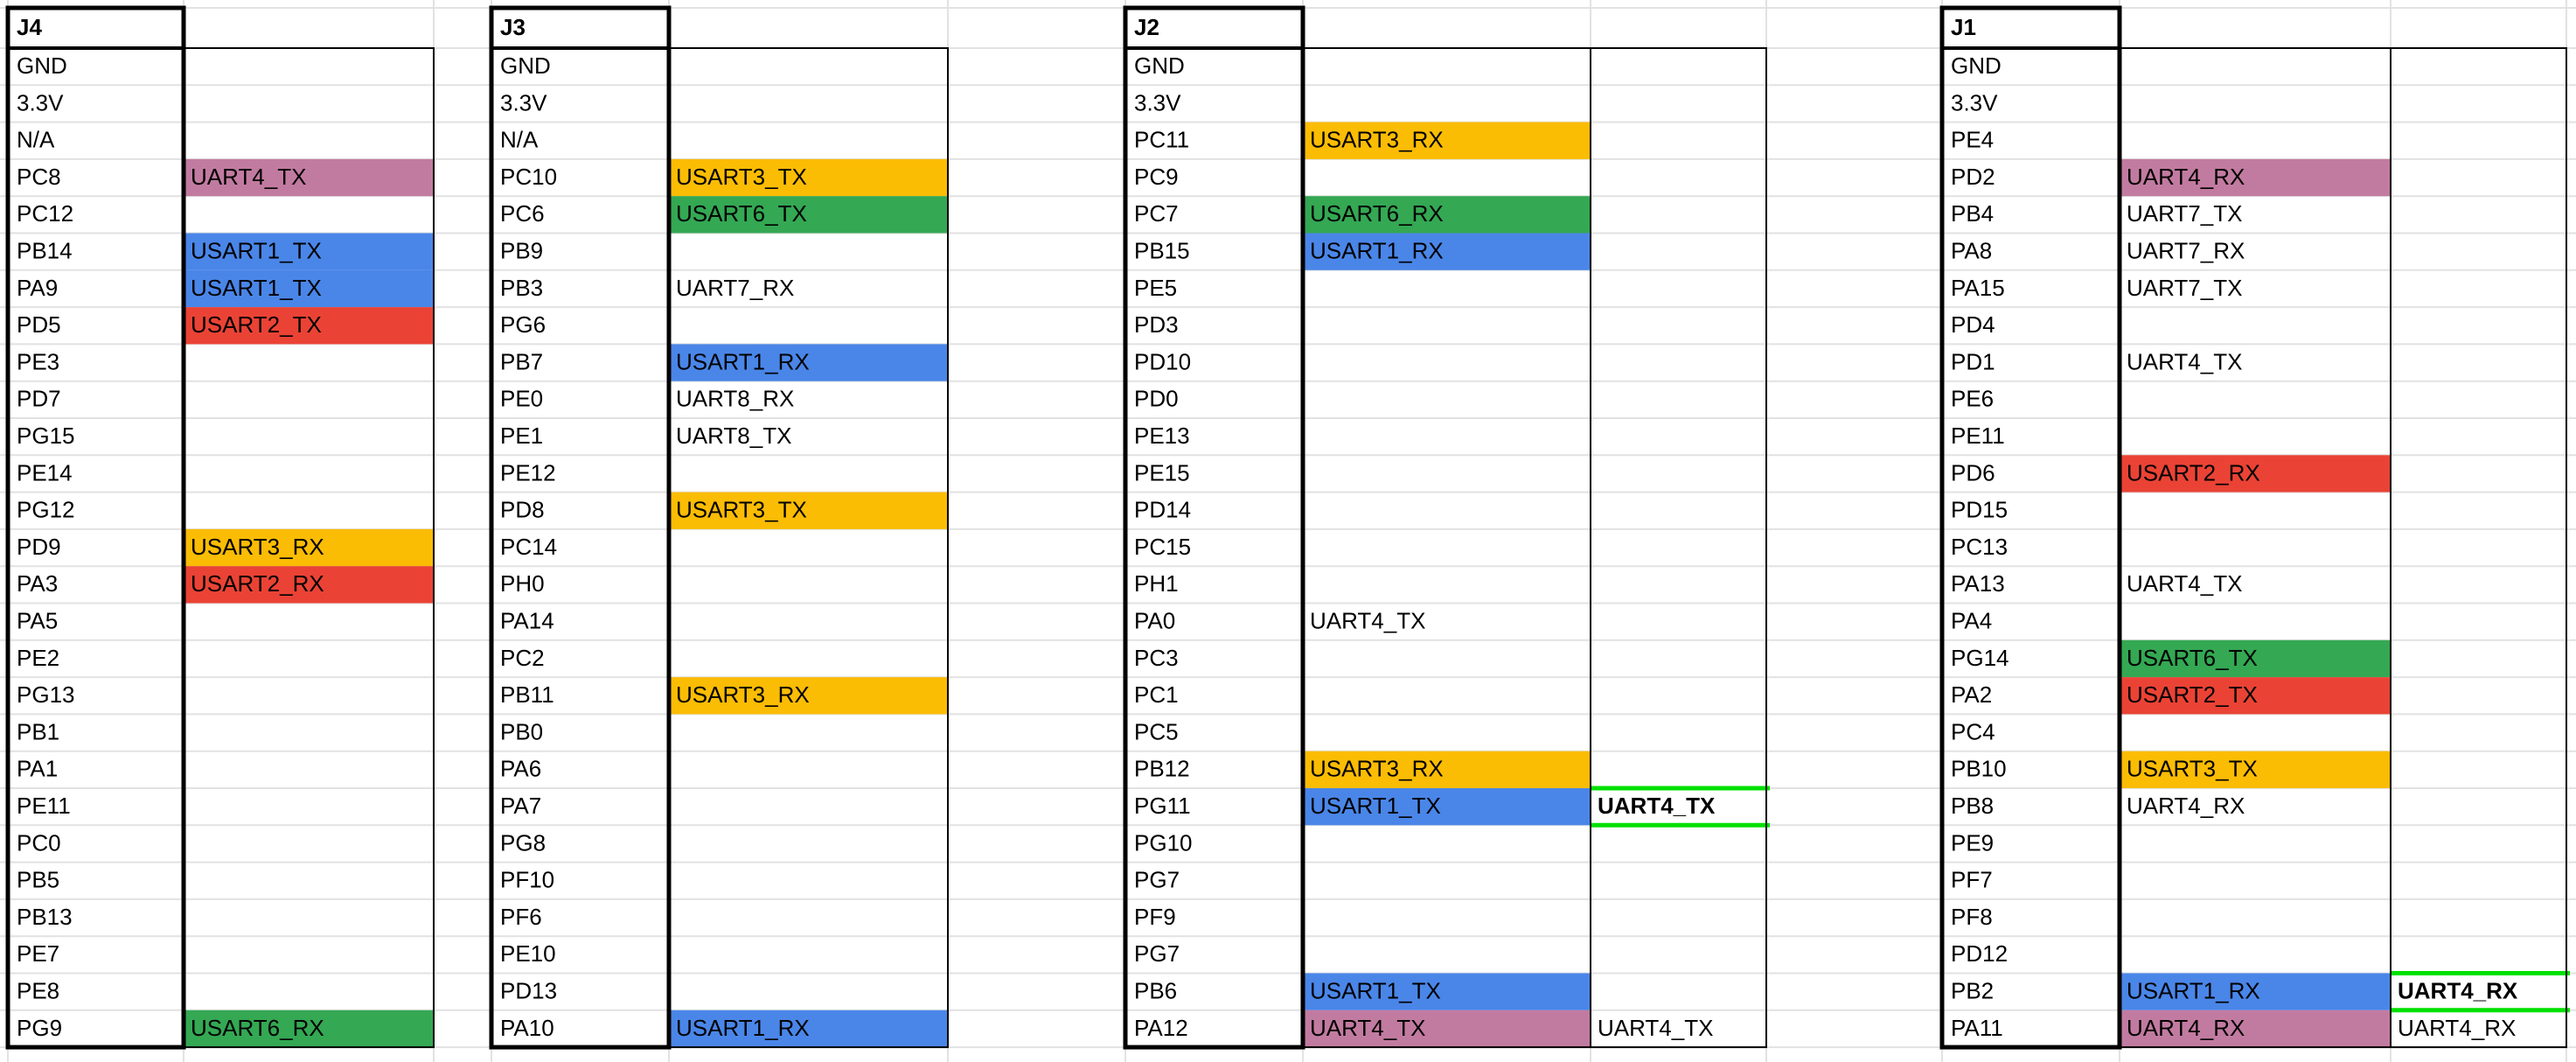 The image size is (2576, 1062). Describe the element at coordinates (520, 769) in the screenshot. I see `pin-label: PA6` at that location.